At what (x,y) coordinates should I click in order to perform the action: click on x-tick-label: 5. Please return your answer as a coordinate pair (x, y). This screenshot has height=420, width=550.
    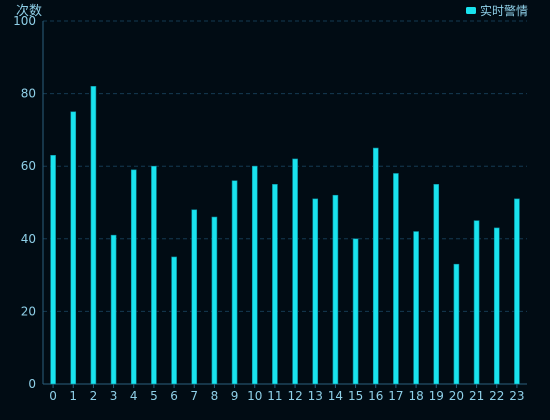
    Looking at the image, I should click on (154, 396).